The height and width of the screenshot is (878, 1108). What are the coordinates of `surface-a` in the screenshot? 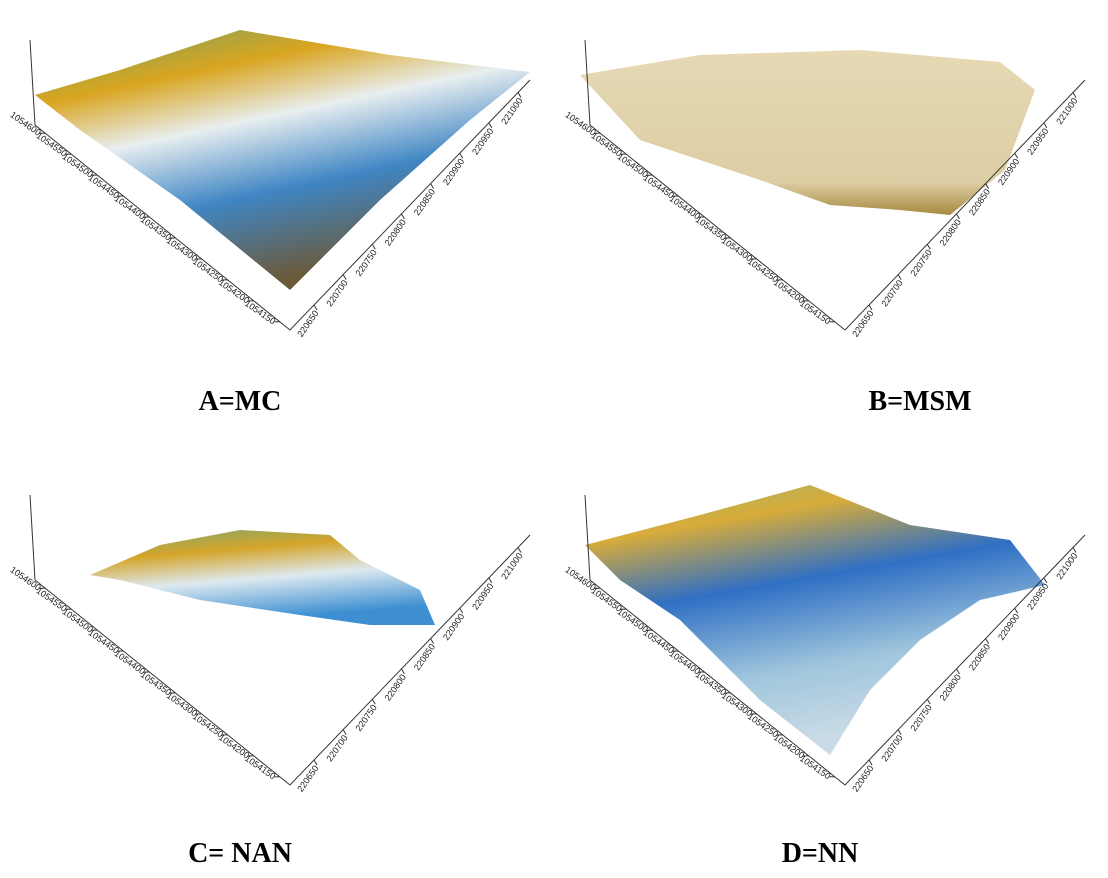 It's located at (282, 160).